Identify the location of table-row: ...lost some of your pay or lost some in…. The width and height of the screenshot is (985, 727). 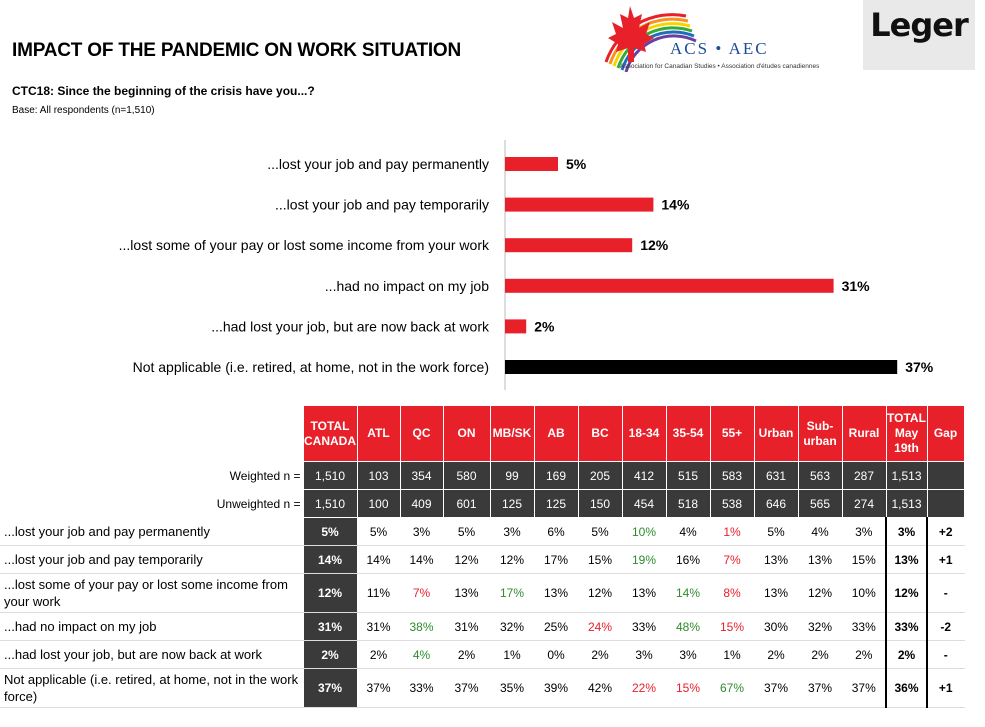
(482, 593).